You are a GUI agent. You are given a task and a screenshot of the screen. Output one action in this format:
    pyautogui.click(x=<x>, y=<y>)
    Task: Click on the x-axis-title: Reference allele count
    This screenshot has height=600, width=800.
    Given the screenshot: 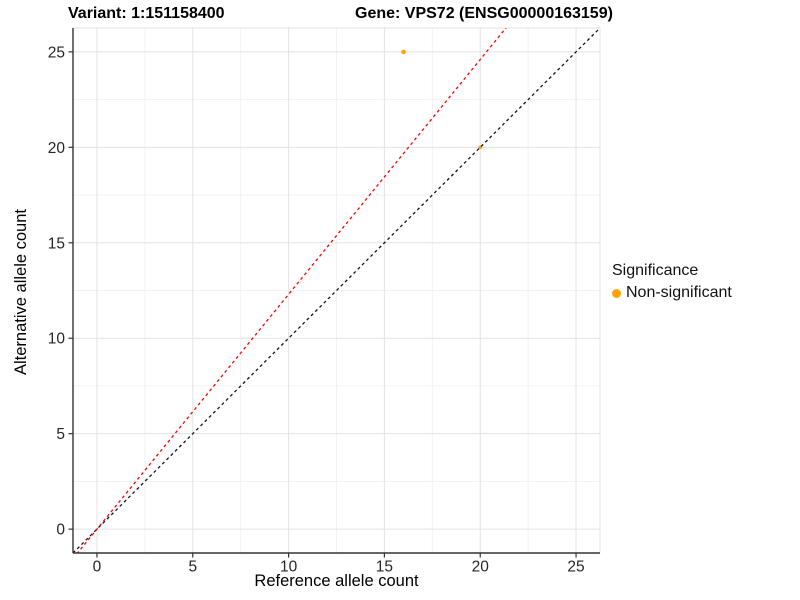 What is the action you would take?
    pyautogui.click(x=336, y=581)
    